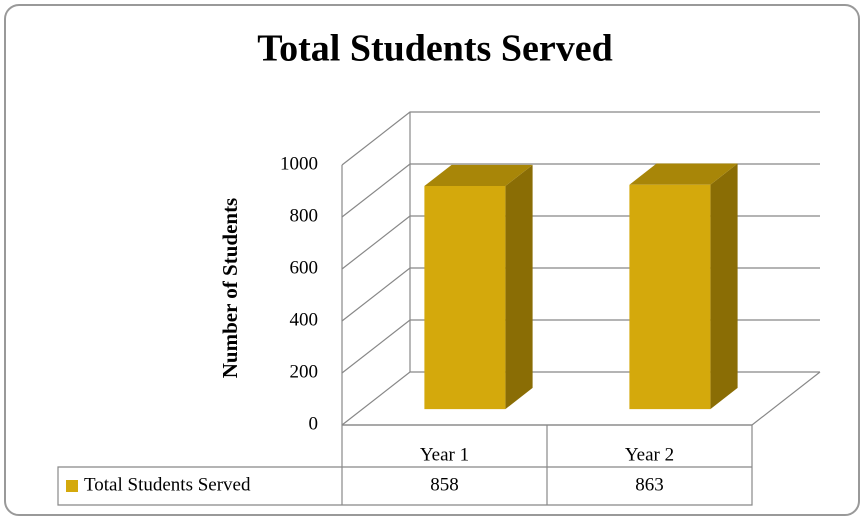 Image resolution: width=865 pixels, height=521 pixels. I want to click on chart-title: Total Students Served, so click(434, 49).